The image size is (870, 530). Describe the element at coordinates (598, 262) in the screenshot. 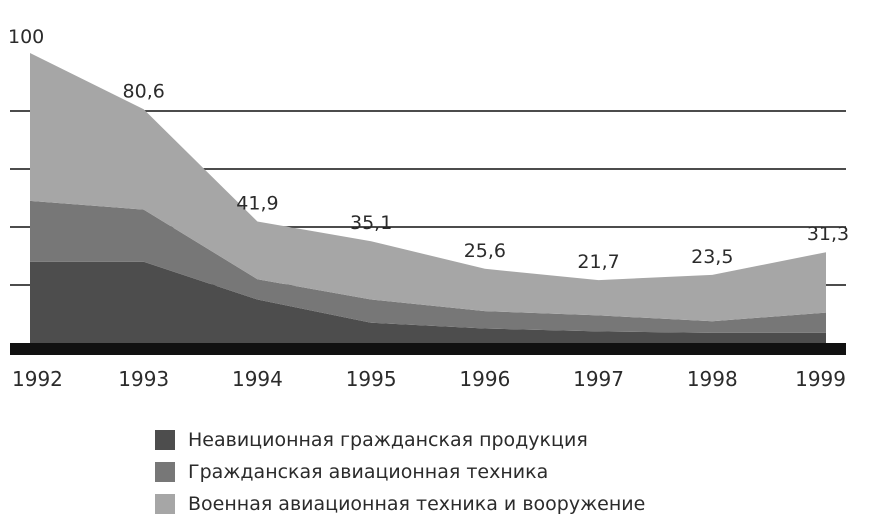

I see `total-label-1997: 21,7` at that location.